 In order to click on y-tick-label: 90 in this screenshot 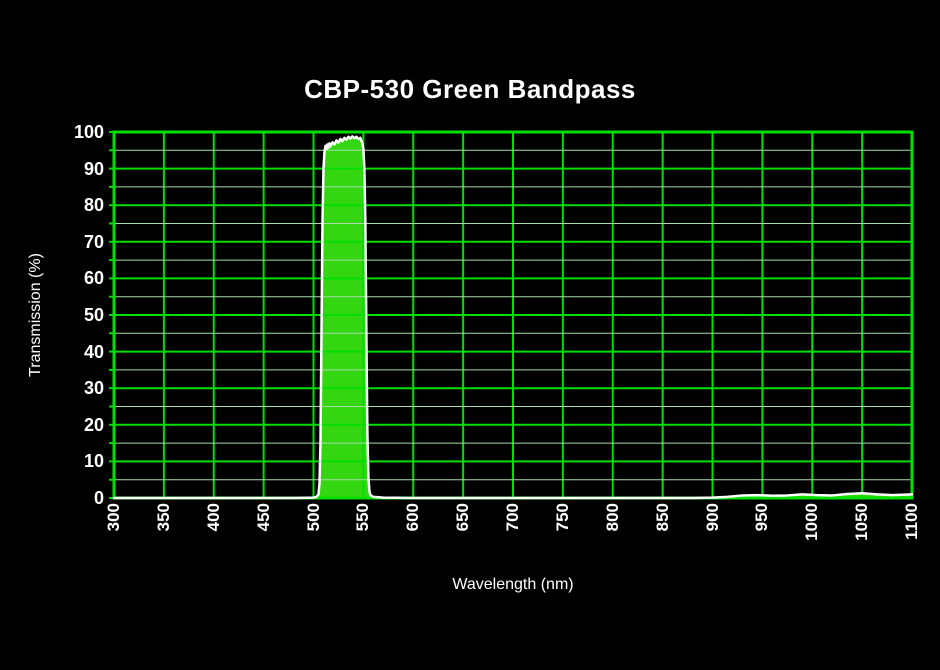, I will do `click(93, 168)`.